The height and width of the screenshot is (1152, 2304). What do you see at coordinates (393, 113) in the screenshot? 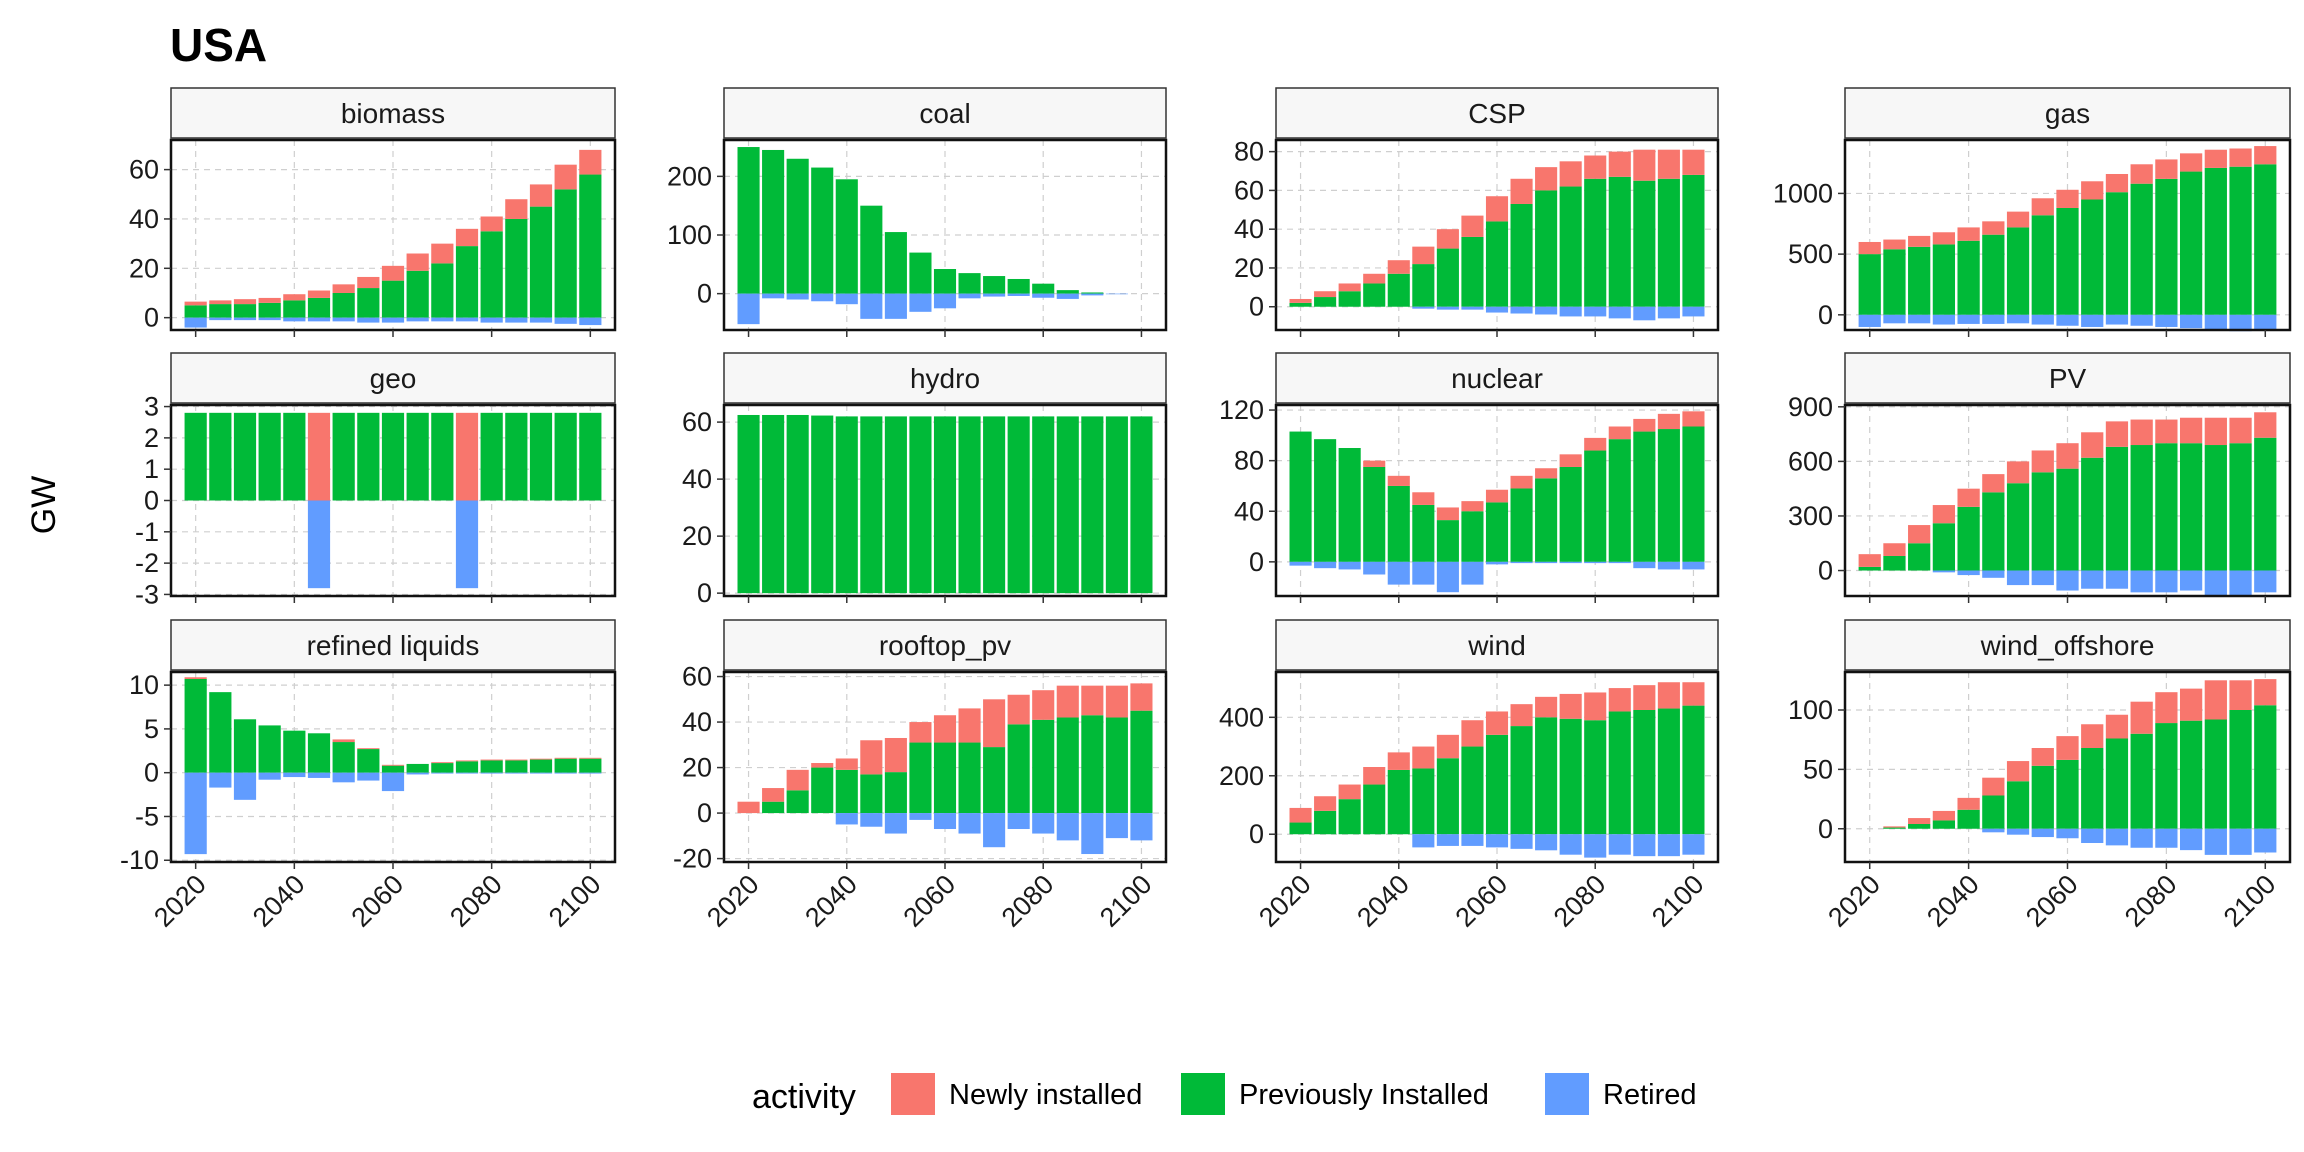
I see `facet-strip-label: biomass` at bounding box center [393, 113].